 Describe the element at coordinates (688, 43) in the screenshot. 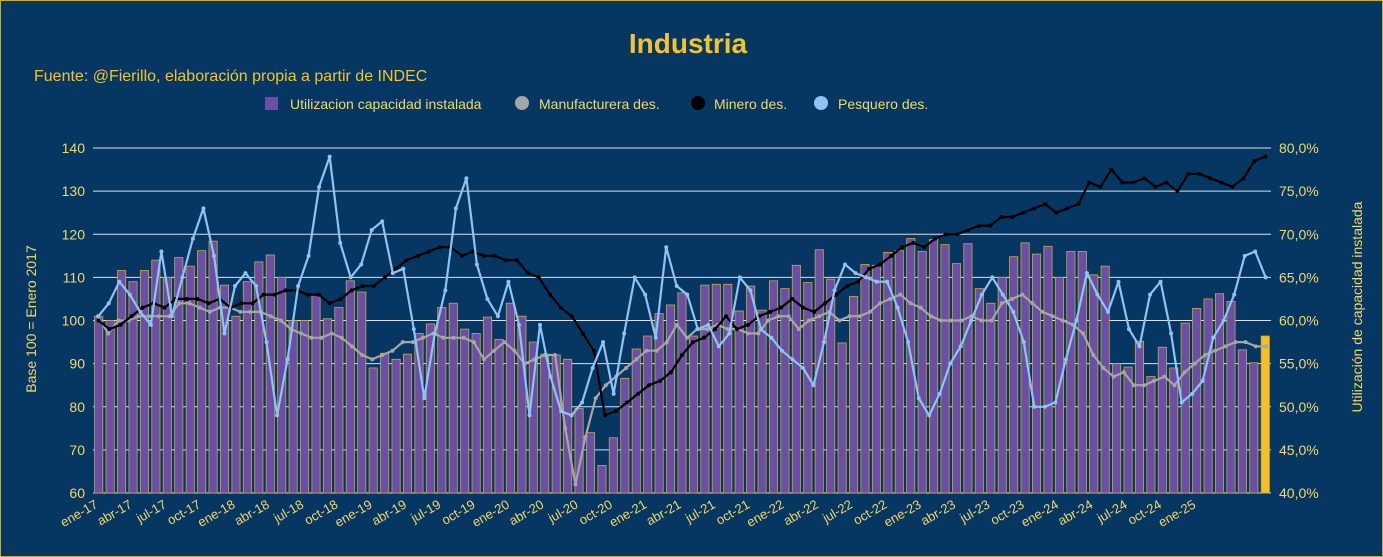

I see `chart-title: Industria` at that location.